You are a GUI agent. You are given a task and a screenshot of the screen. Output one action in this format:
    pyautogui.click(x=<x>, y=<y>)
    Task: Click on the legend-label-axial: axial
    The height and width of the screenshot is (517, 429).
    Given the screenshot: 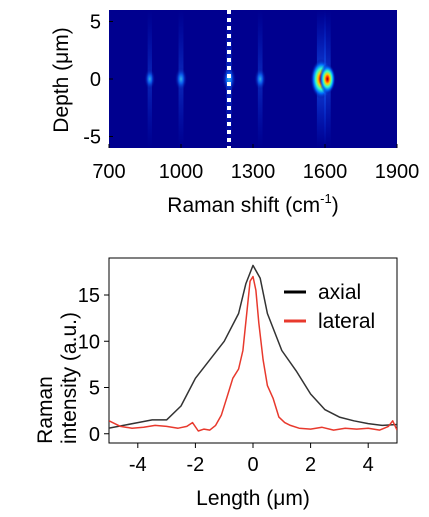 What is the action you would take?
    pyautogui.click(x=339, y=292)
    